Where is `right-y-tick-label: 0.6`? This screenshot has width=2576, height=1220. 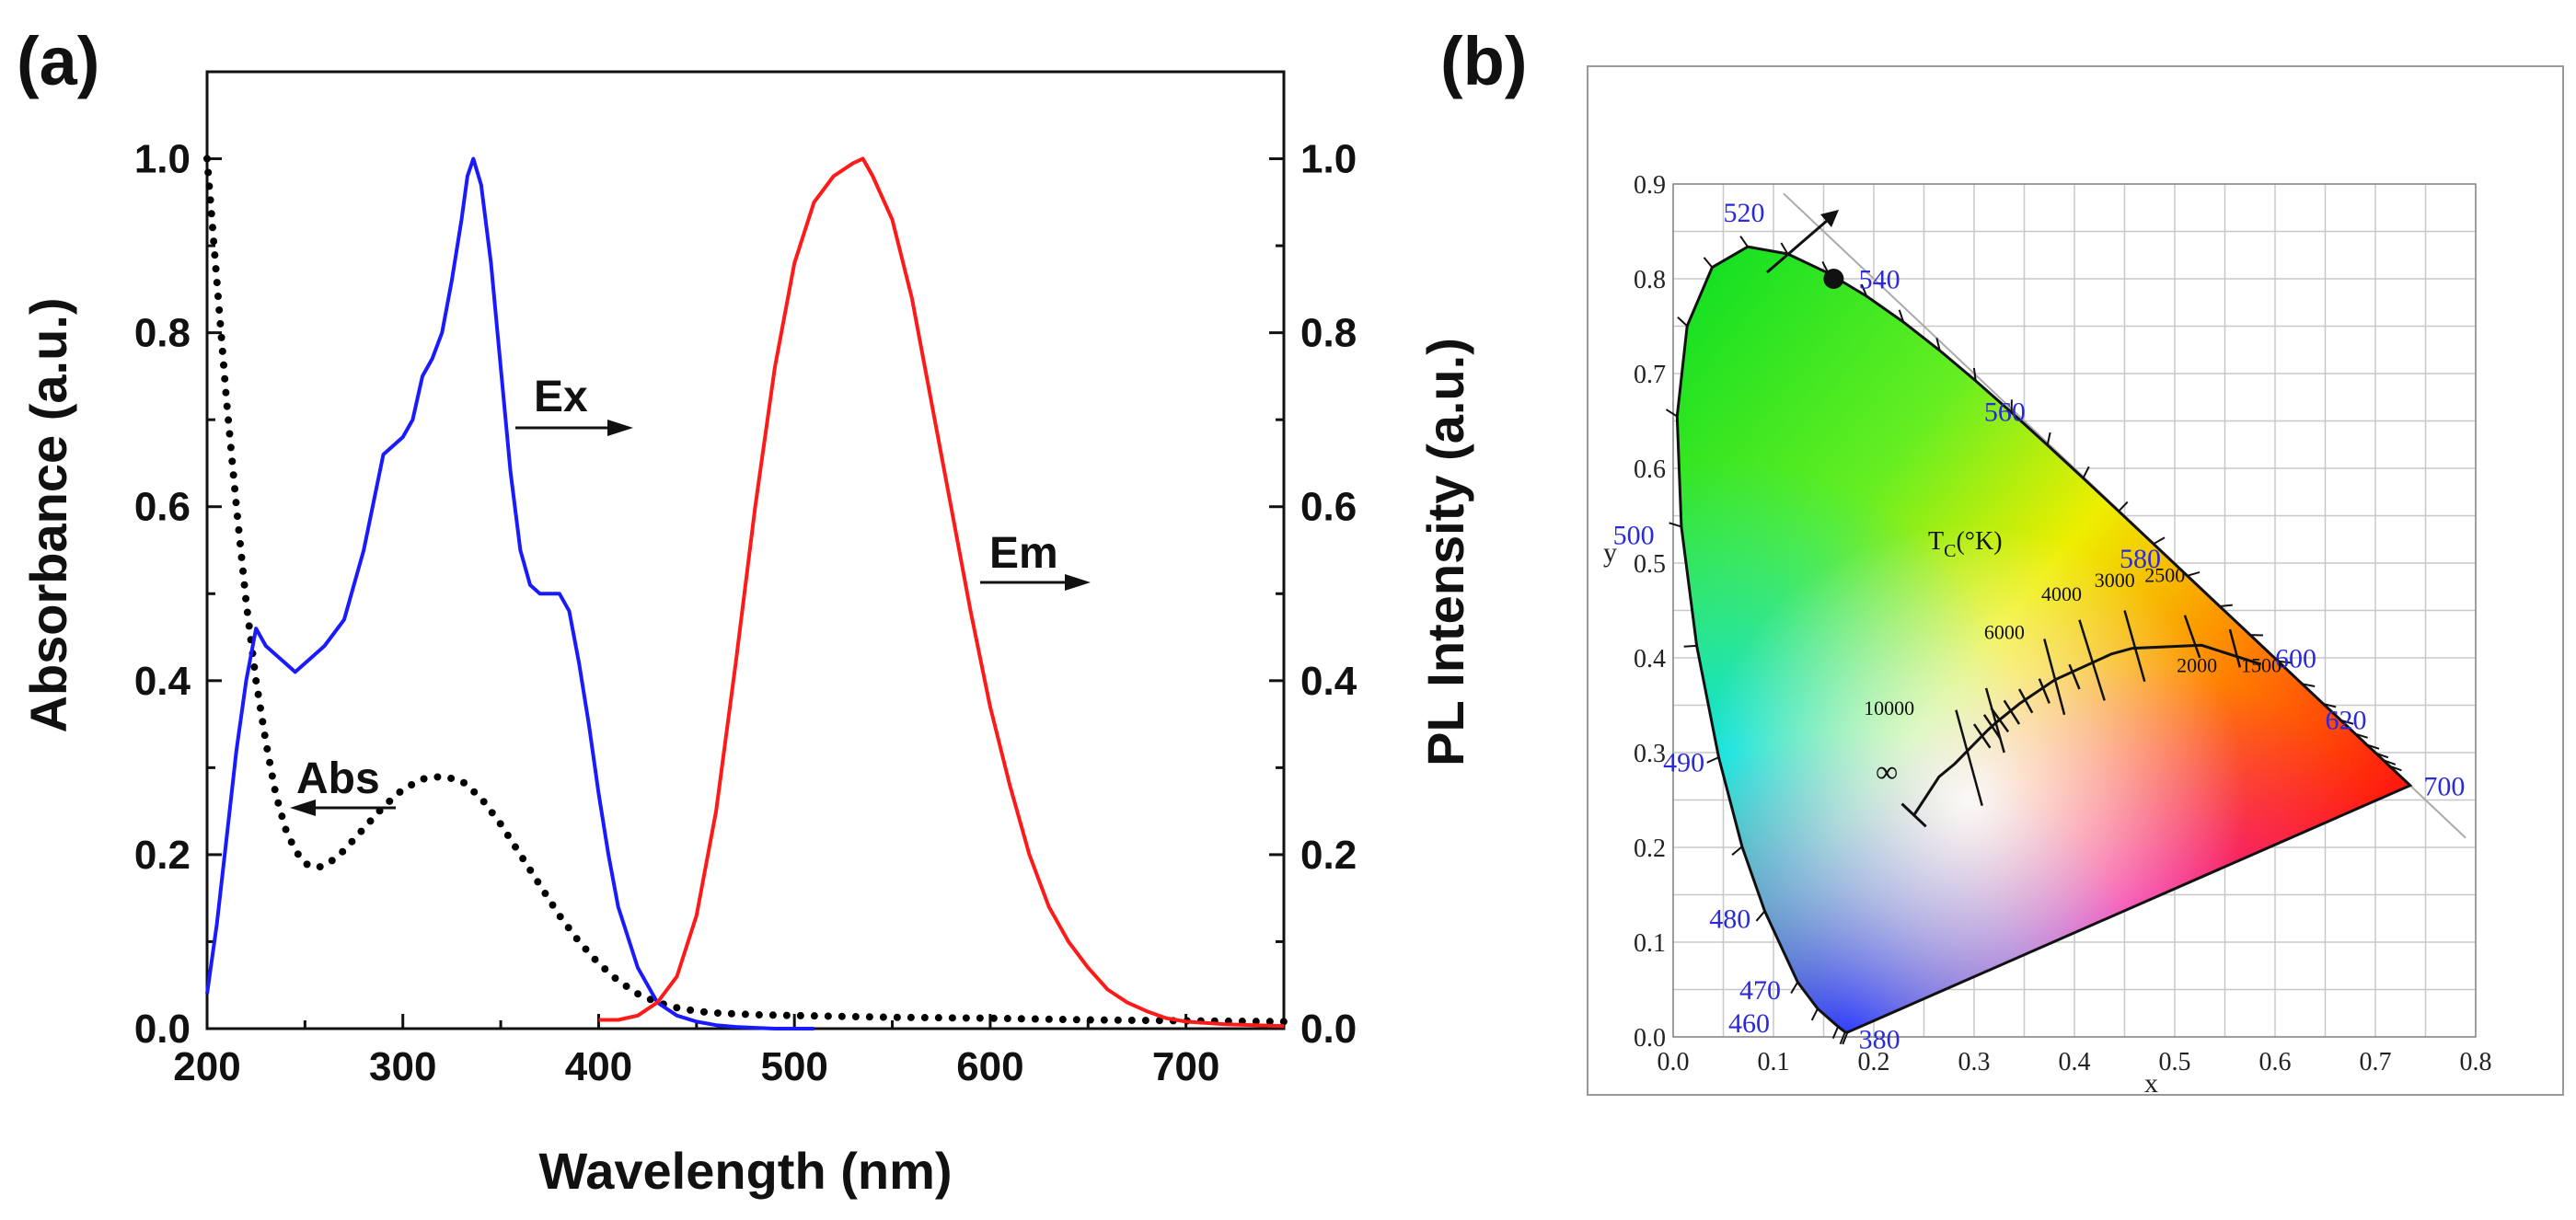 right-y-tick-label: 0.6 is located at coordinates (1328, 507).